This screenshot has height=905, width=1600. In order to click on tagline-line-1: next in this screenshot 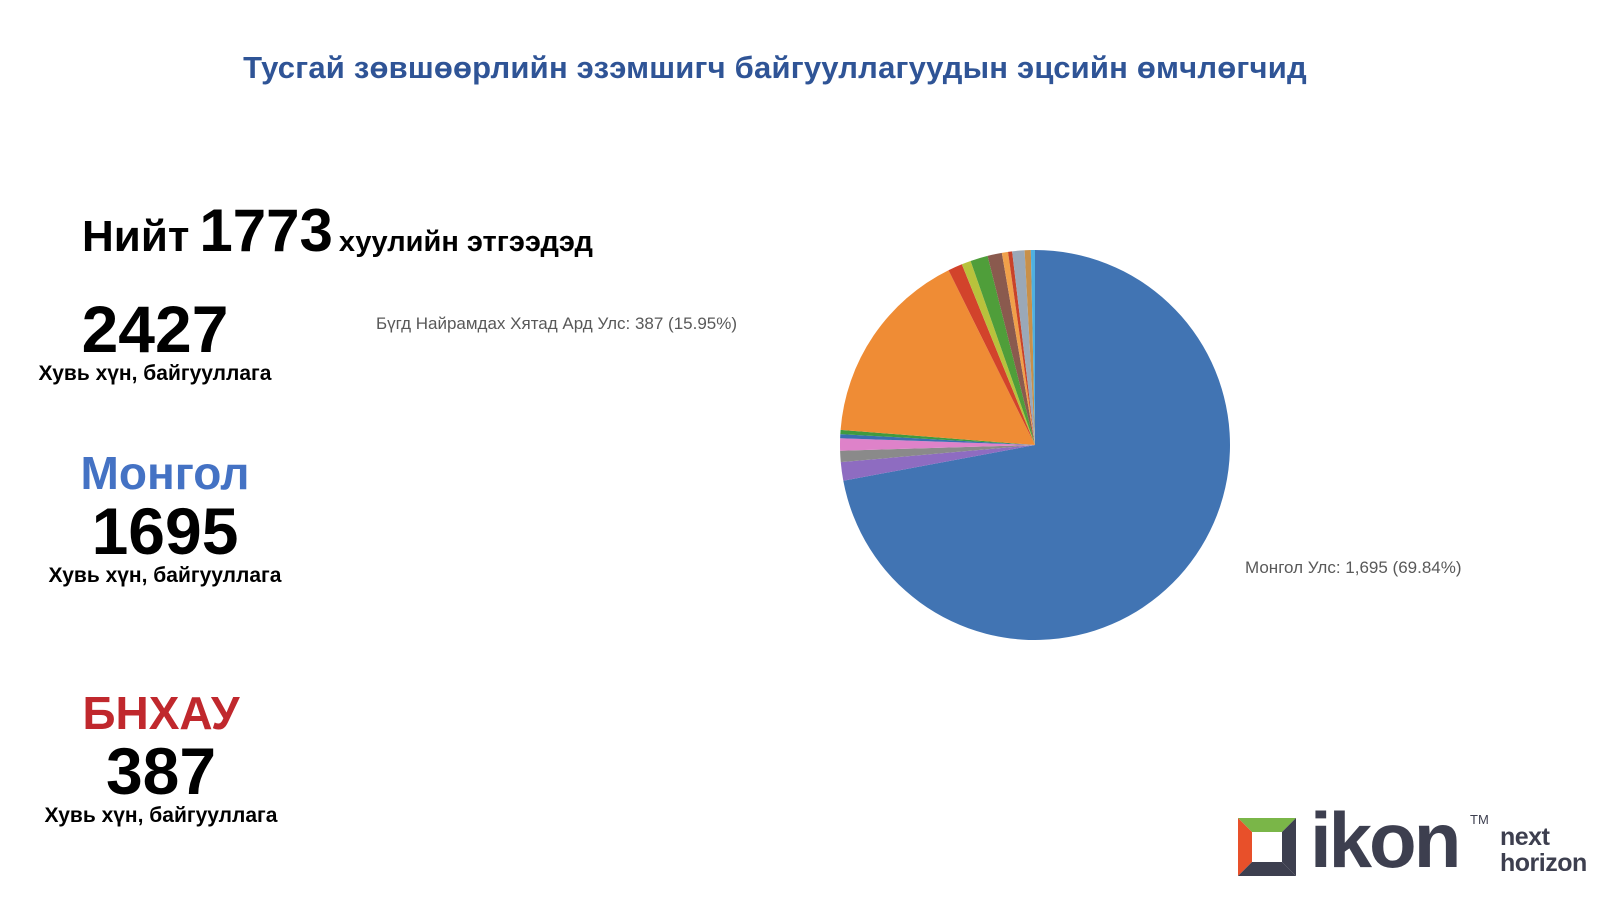, I will do `click(1525, 837)`.